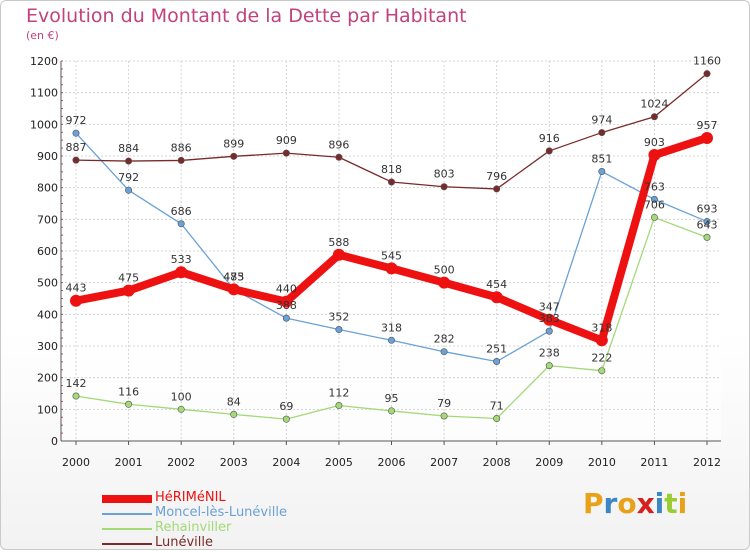 Image resolution: width=750 pixels, height=552 pixels. I want to click on logo-letter: x, so click(645, 503).